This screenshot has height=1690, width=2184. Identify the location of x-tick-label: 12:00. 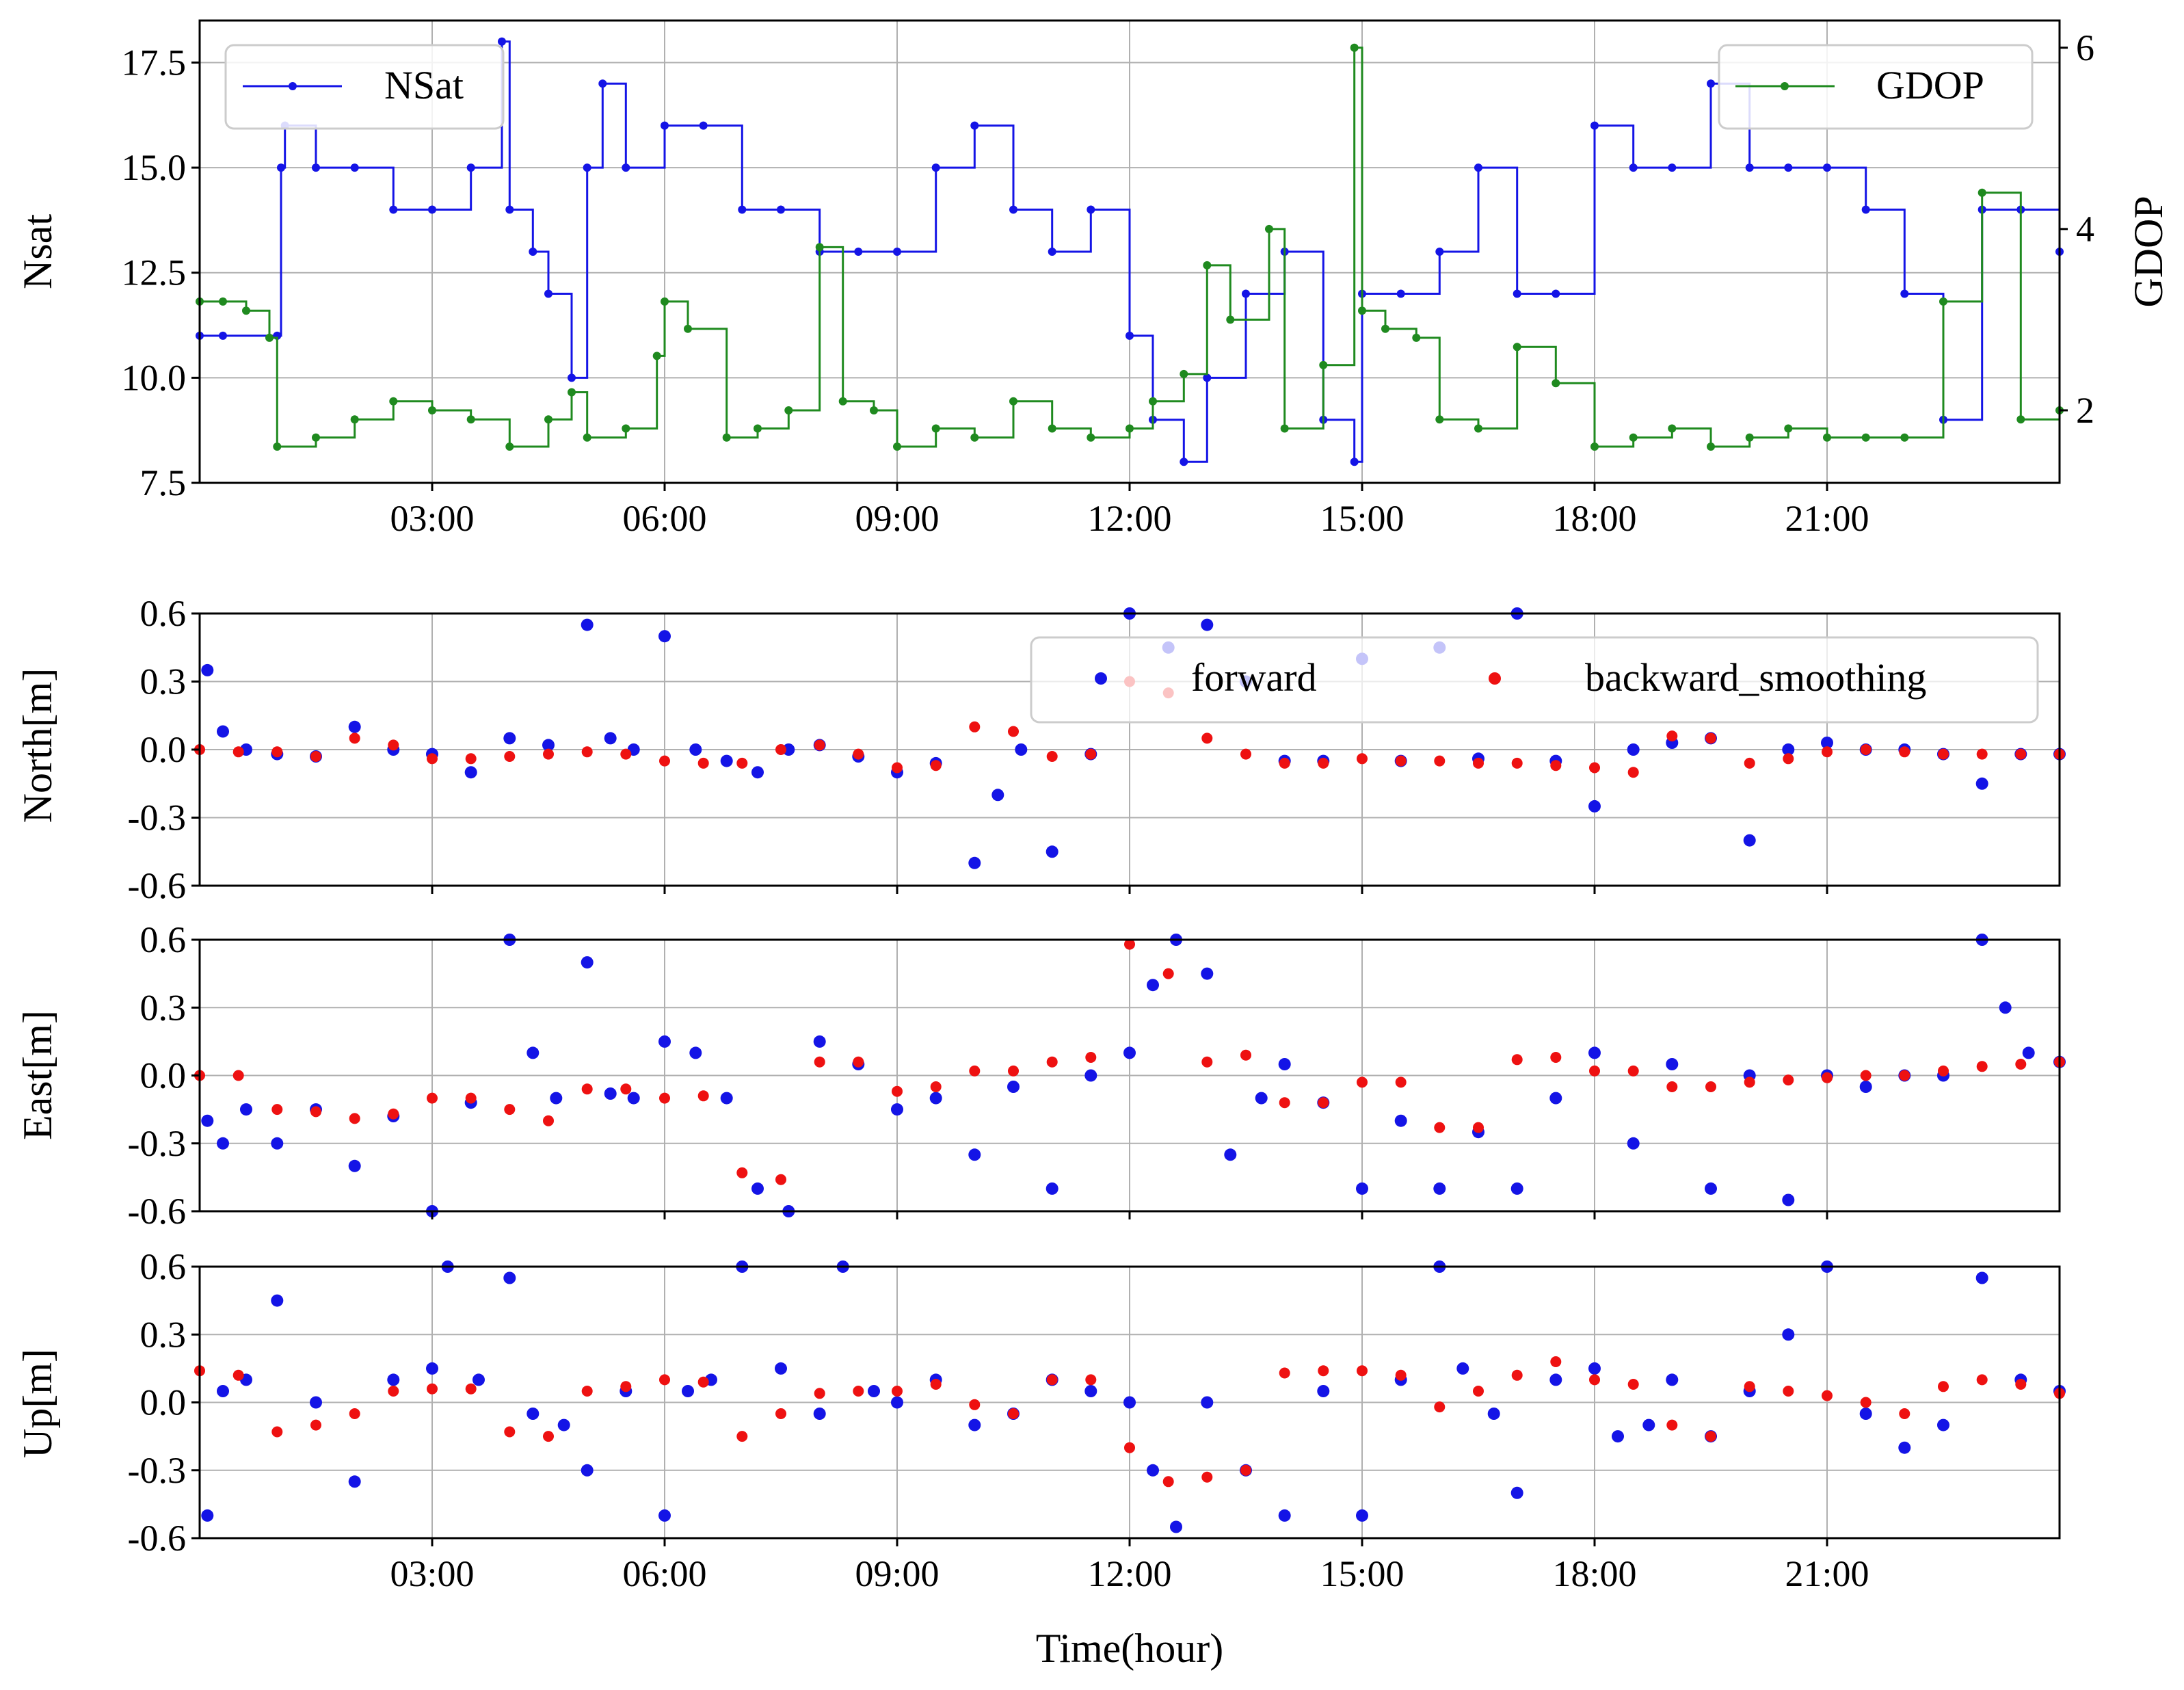
(1129, 518).